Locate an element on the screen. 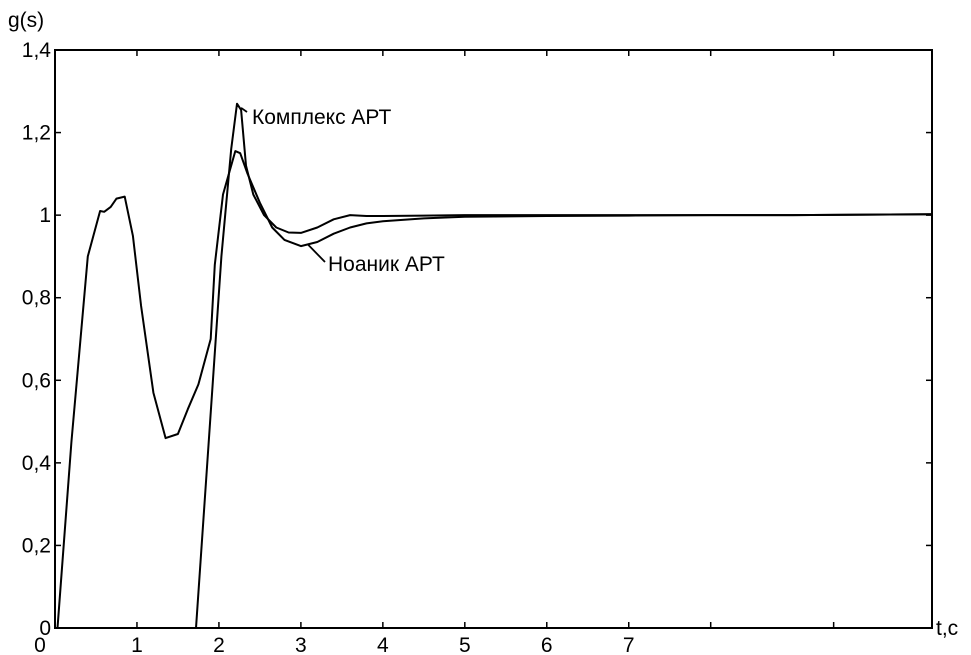  y-tick-label: 0,4 is located at coordinates (37, 463).